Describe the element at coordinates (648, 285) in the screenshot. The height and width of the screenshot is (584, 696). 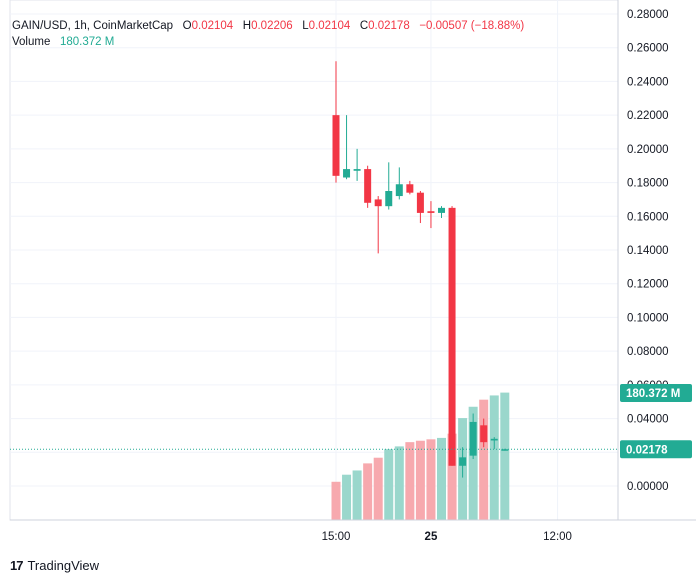
I see `y-tick-label: 0.12000` at that location.